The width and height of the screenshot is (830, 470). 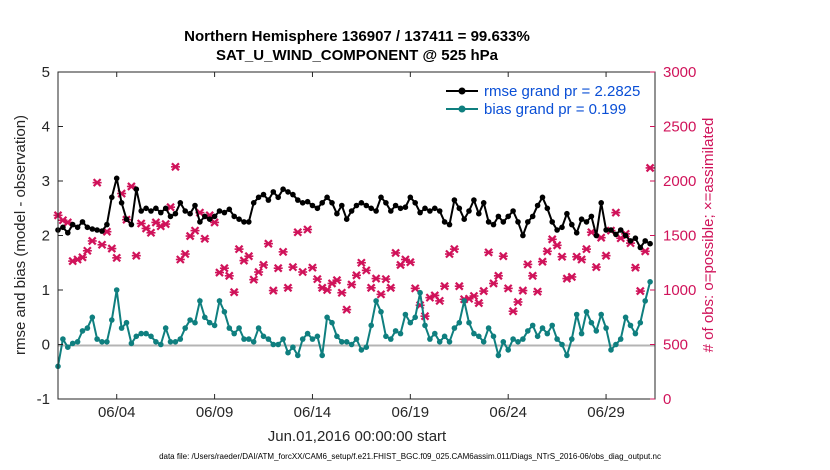 What do you see at coordinates (357, 436) in the screenshot?
I see `x-axis-label: Jun.01,2016 00:00:00 start` at bounding box center [357, 436].